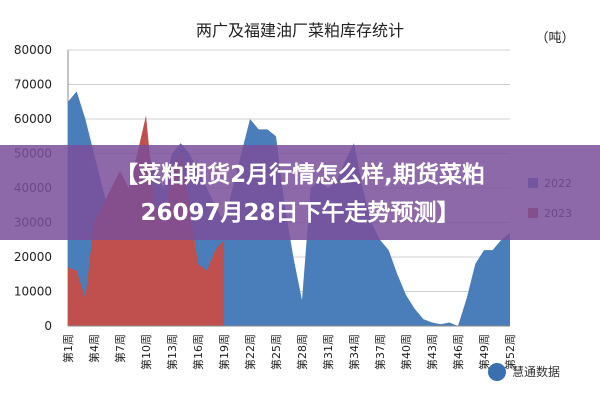  I want to click on x-tick-label: 第16周, so click(198, 352).